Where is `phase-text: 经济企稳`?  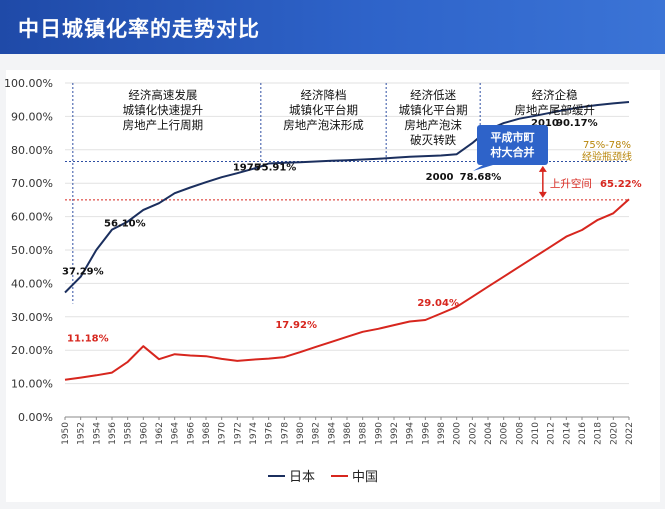 phase-text: 经济企稳 is located at coordinates (555, 95).